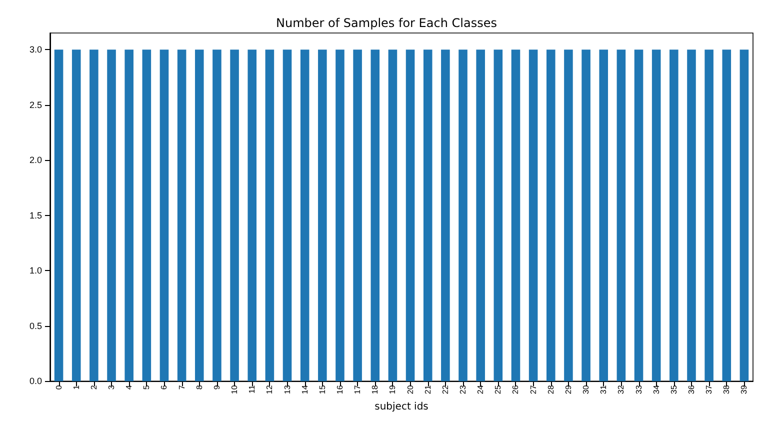  Describe the element at coordinates (393, 389) in the screenshot. I see `x-tick-label: 19` at that location.